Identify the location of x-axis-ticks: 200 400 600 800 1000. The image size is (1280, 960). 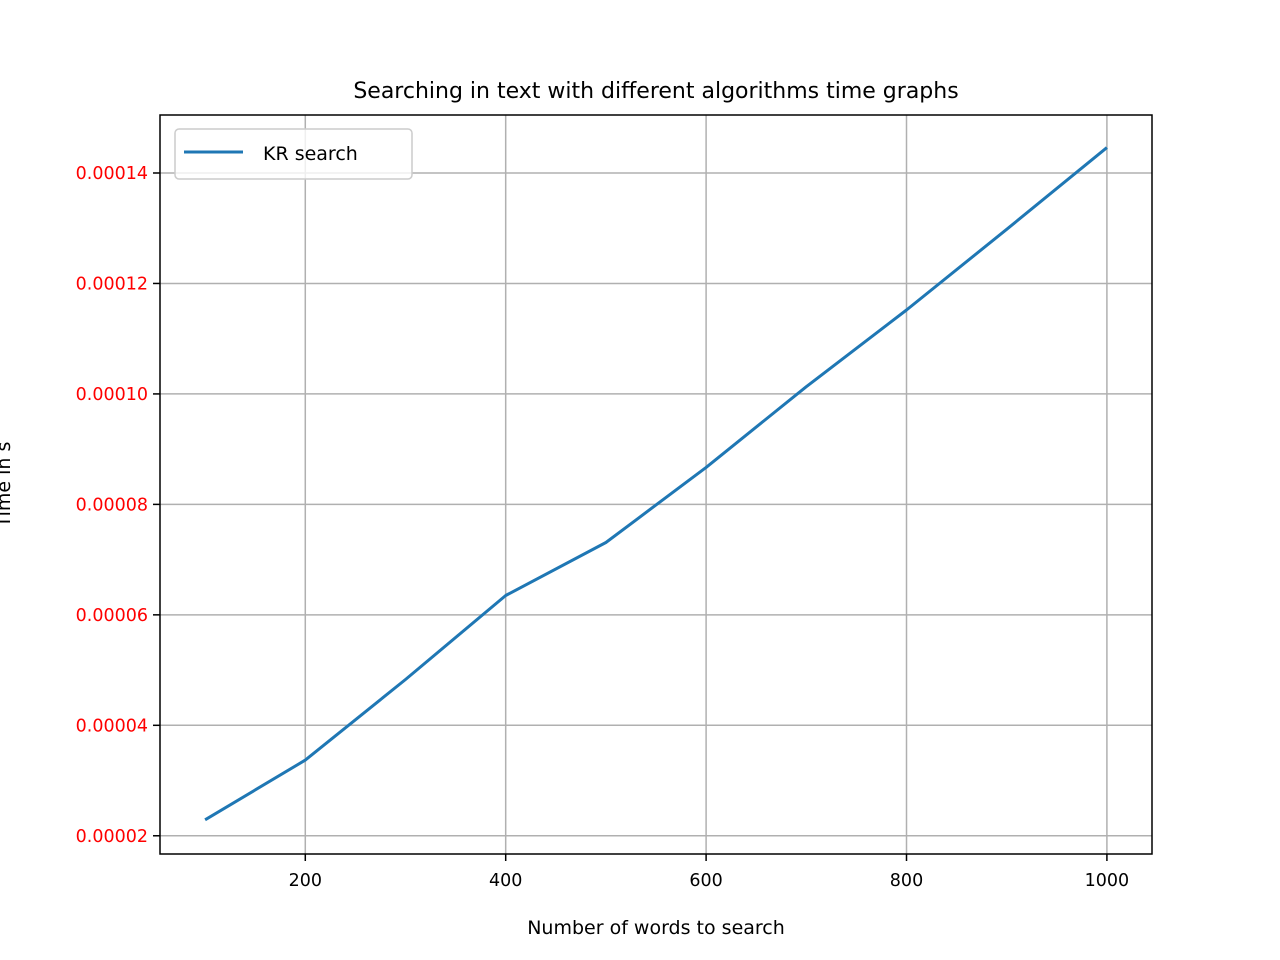
(709, 872).